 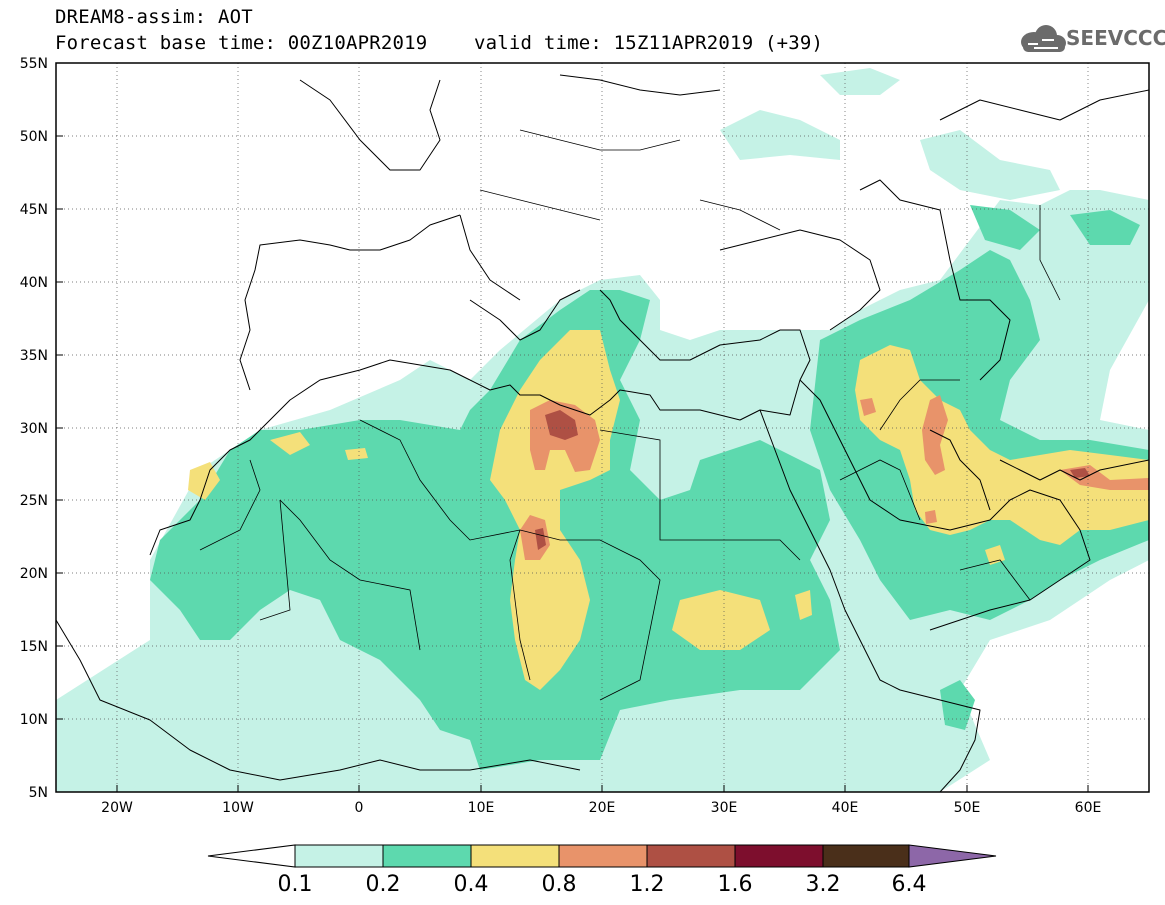 What do you see at coordinates (34, 574) in the screenshot?
I see `lat-label: 20N` at bounding box center [34, 574].